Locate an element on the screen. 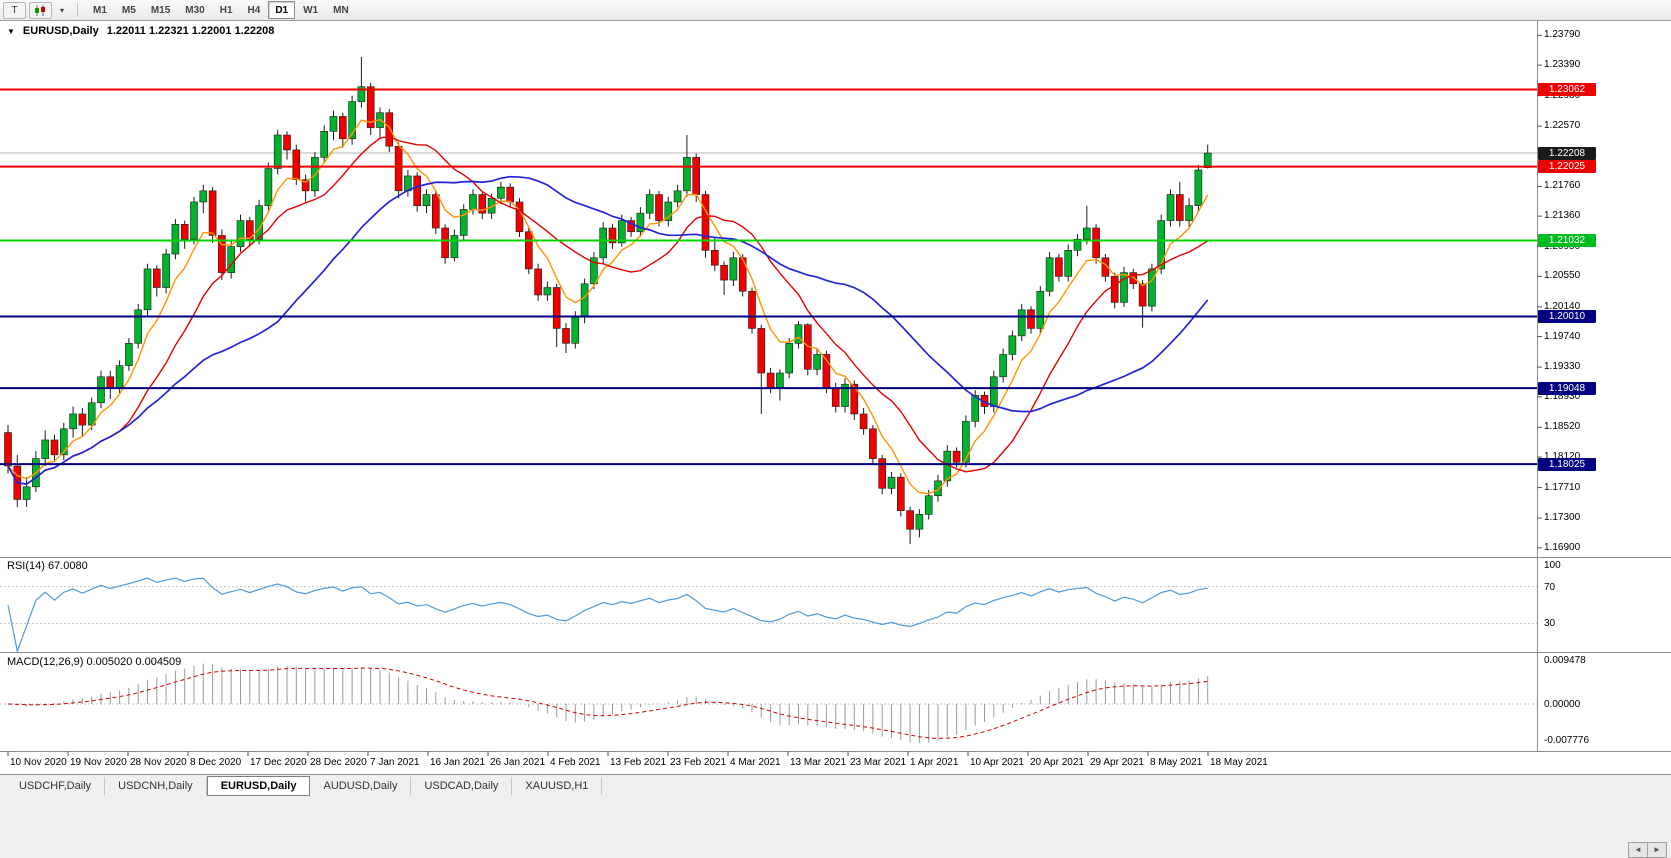 This screenshot has width=1671, height=858. timeframe-button-w1: W1 is located at coordinates (311, 10).